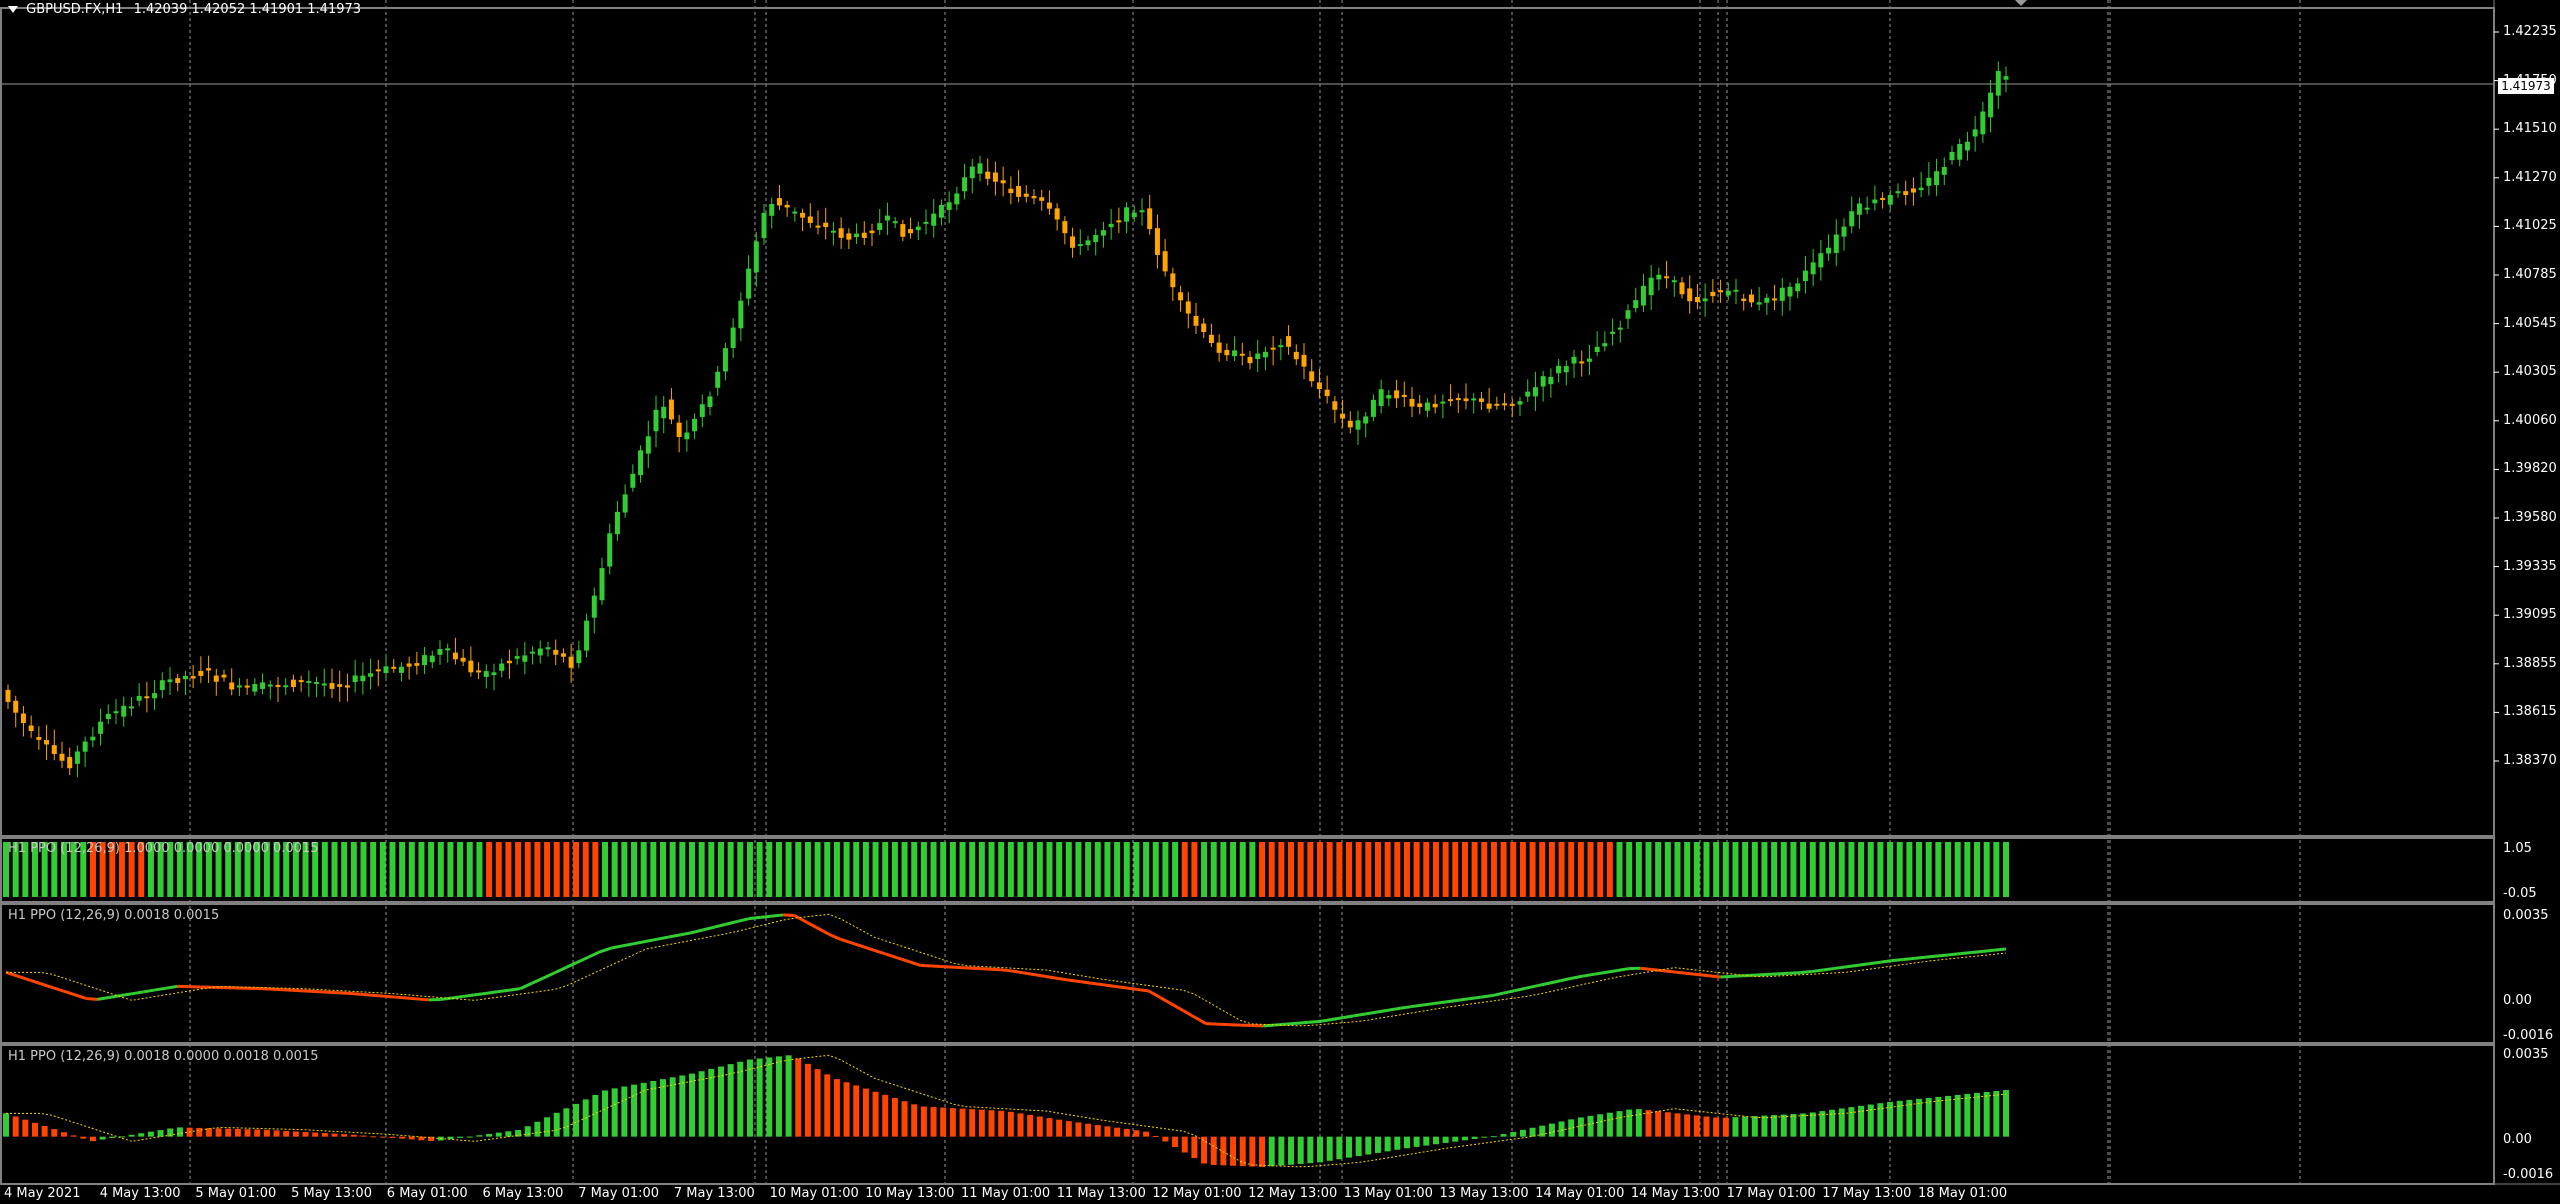 This screenshot has height=1204, width=2560. Describe the element at coordinates (2526, 1054) in the screenshot. I see `ppo-hist-scale-top: 0.0035` at that location.